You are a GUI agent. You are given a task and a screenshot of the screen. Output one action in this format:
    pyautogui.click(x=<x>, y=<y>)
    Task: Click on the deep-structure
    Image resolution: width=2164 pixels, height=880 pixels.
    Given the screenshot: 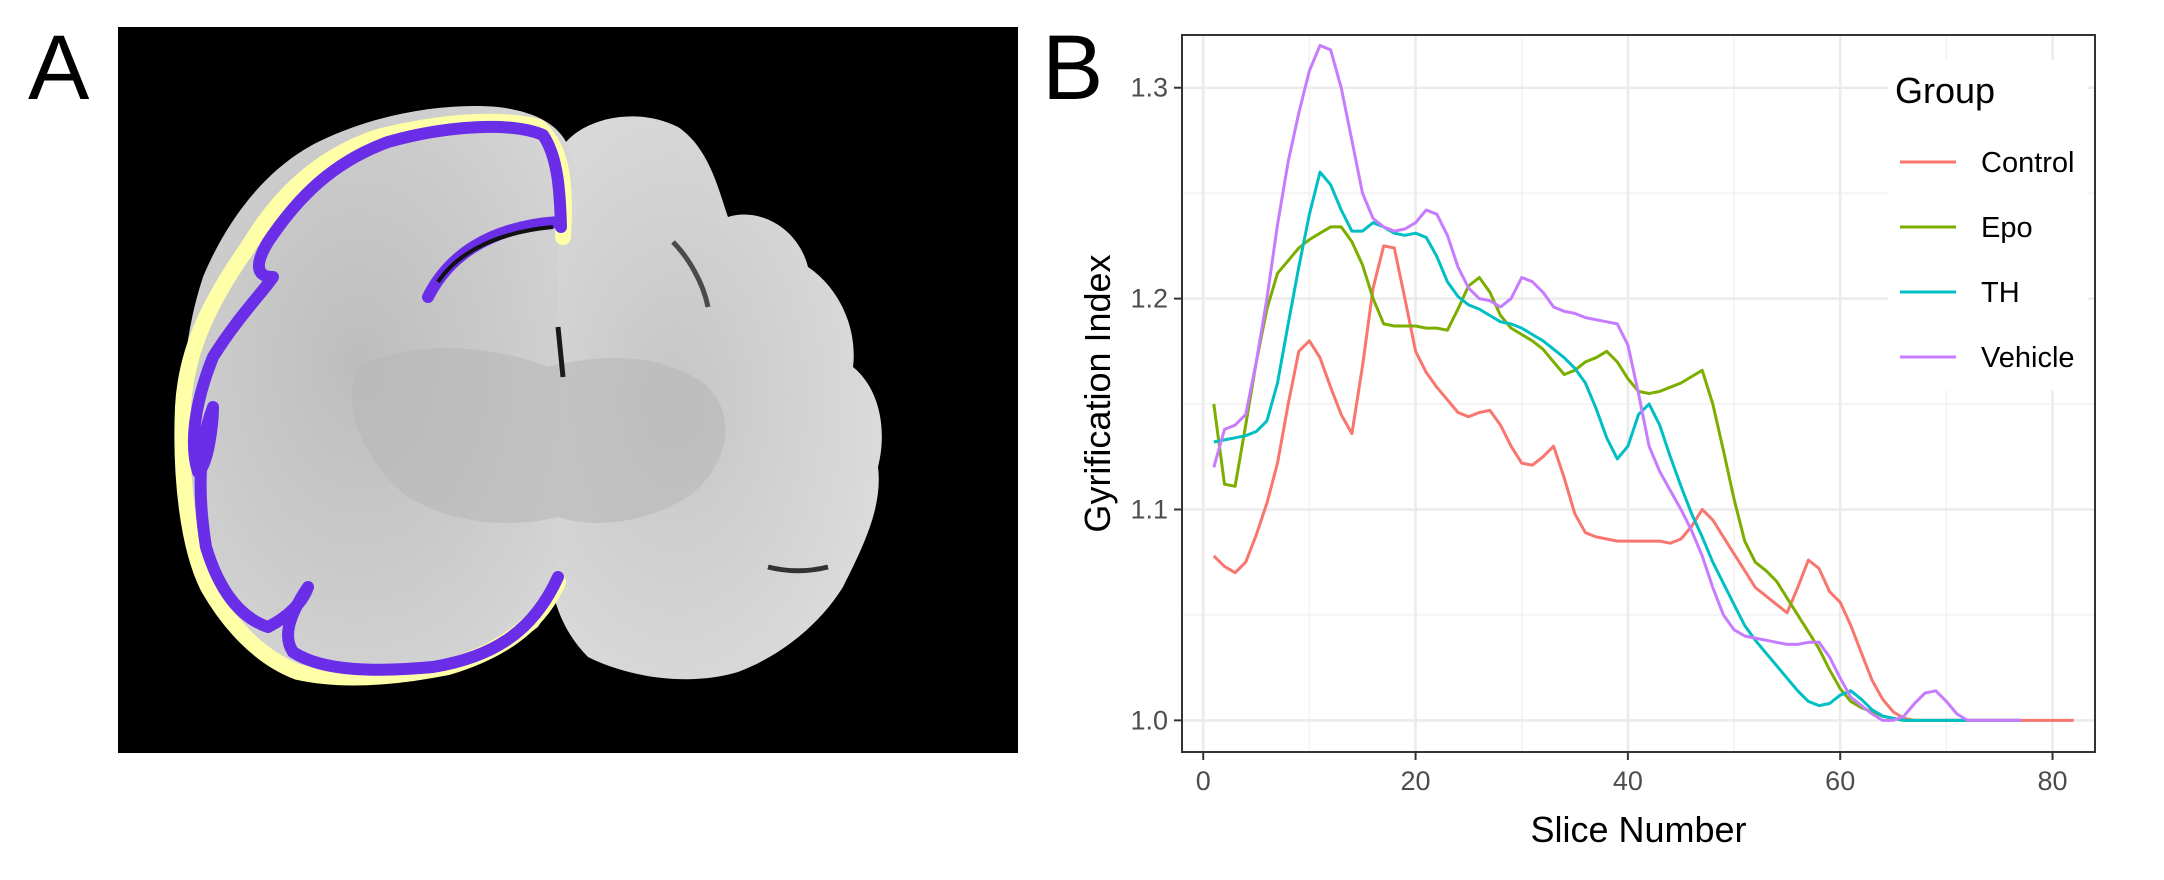 What is the action you would take?
    pyautogui.click(x=538, y=435)
    